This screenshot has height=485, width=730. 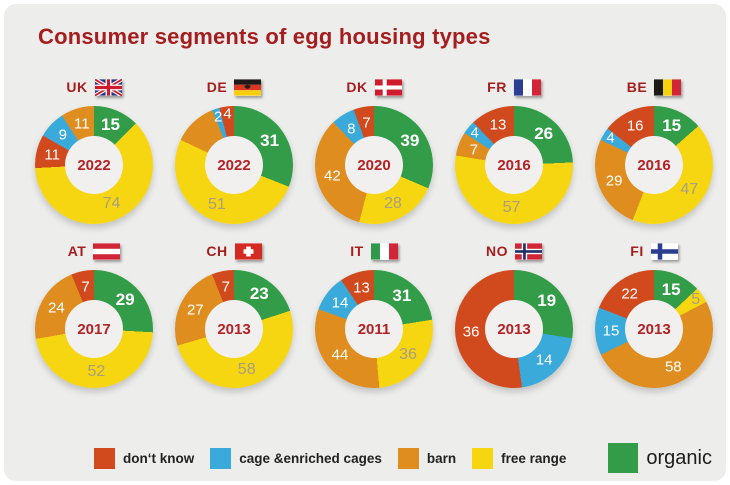 I want to click on segment-value-label: 8, so click(x=351, y=128).